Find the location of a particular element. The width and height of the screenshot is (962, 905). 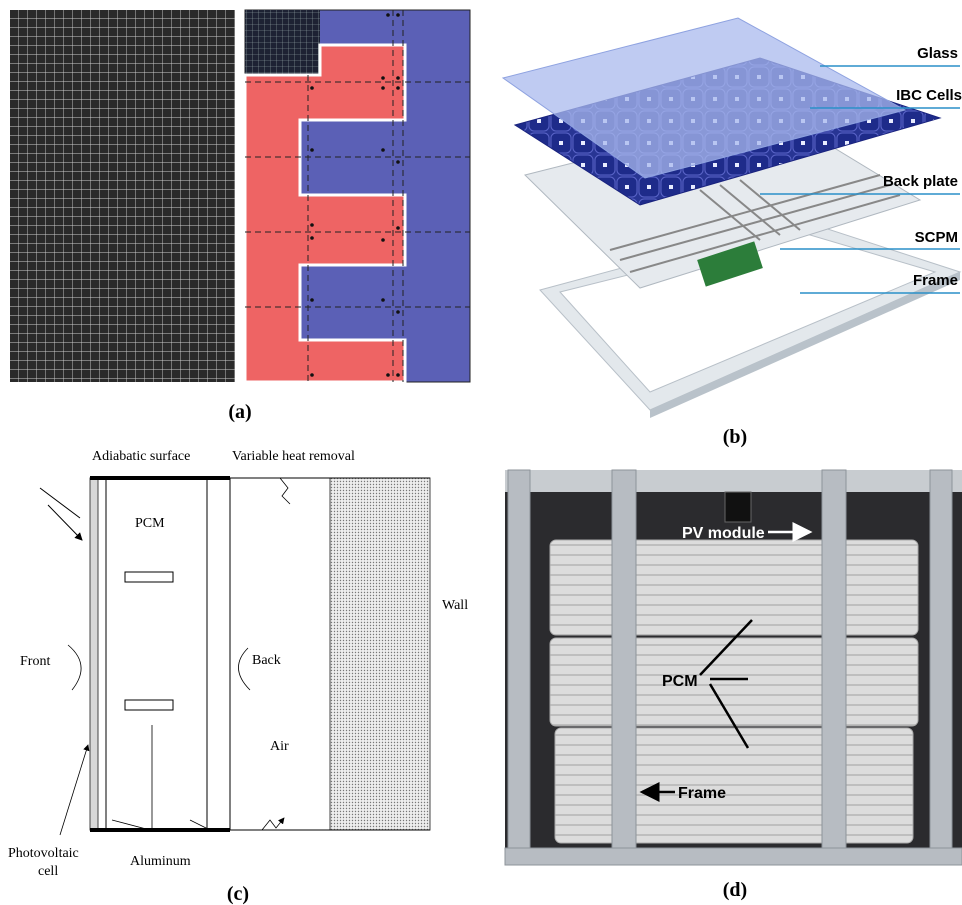

contact-dots is located at coordinates (355, 195).